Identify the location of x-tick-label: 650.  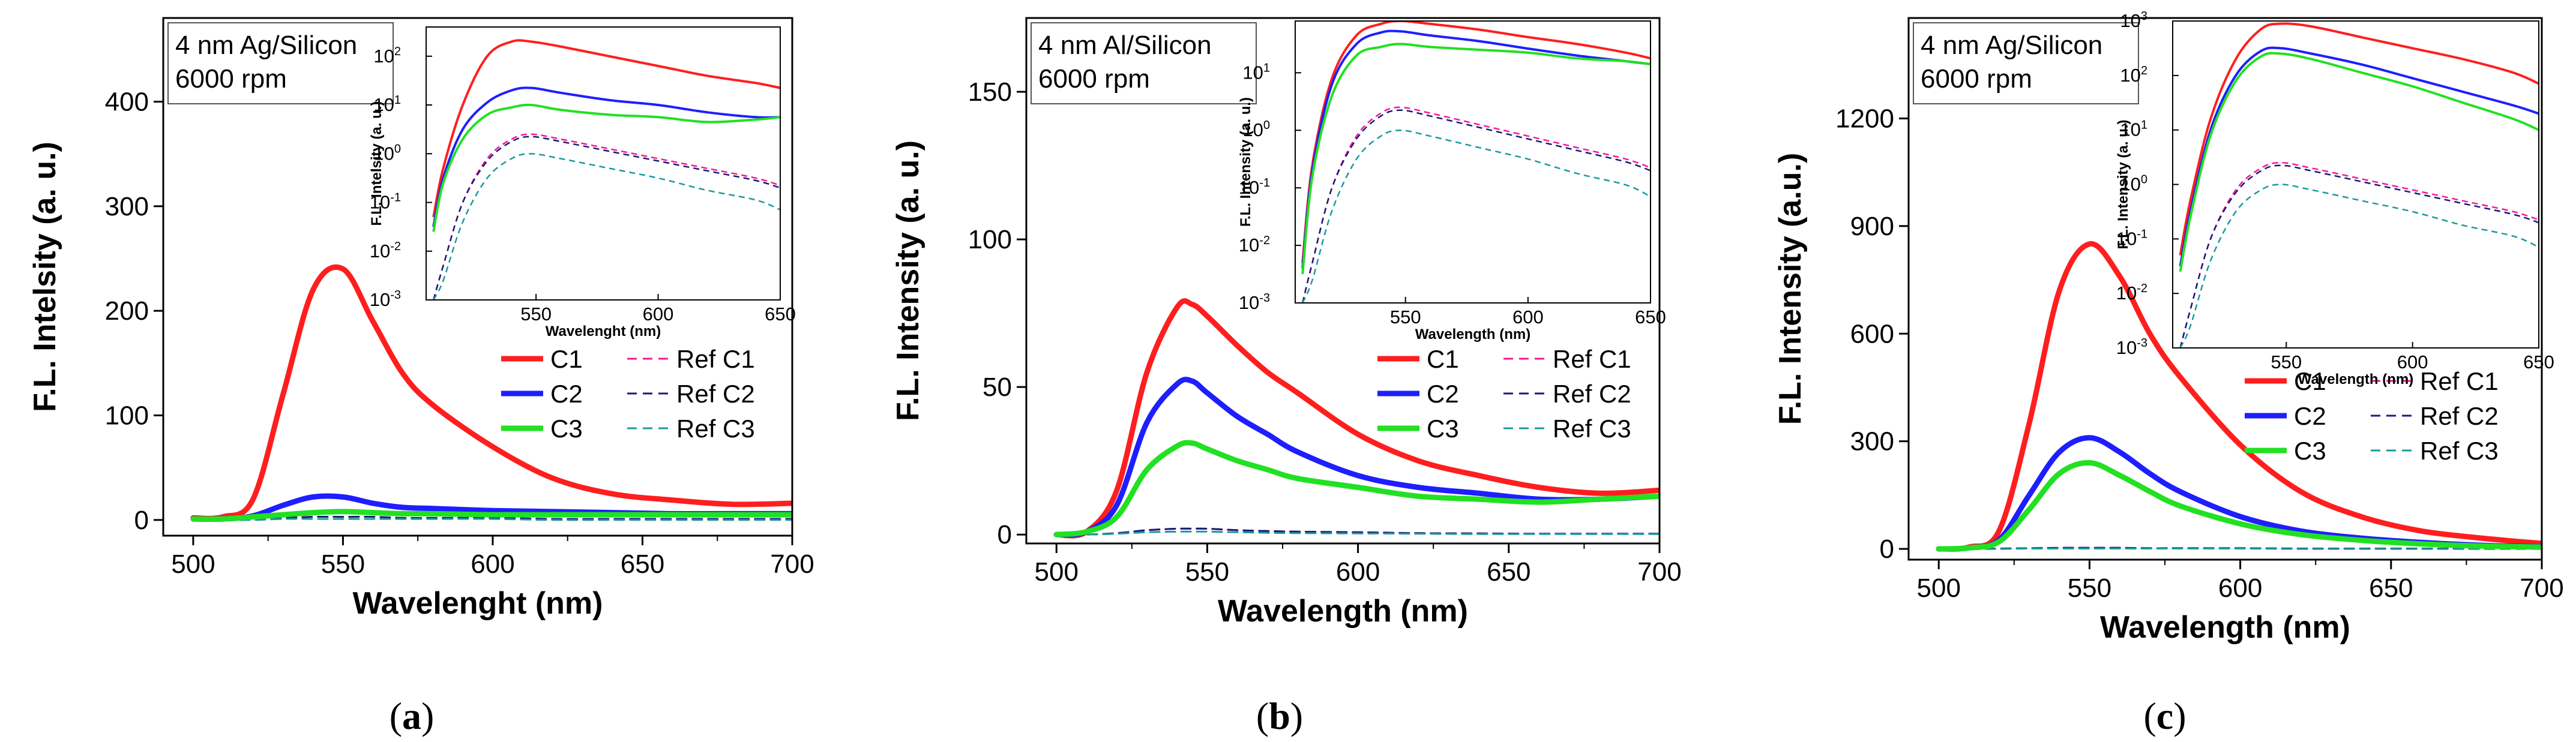
(642, 564).